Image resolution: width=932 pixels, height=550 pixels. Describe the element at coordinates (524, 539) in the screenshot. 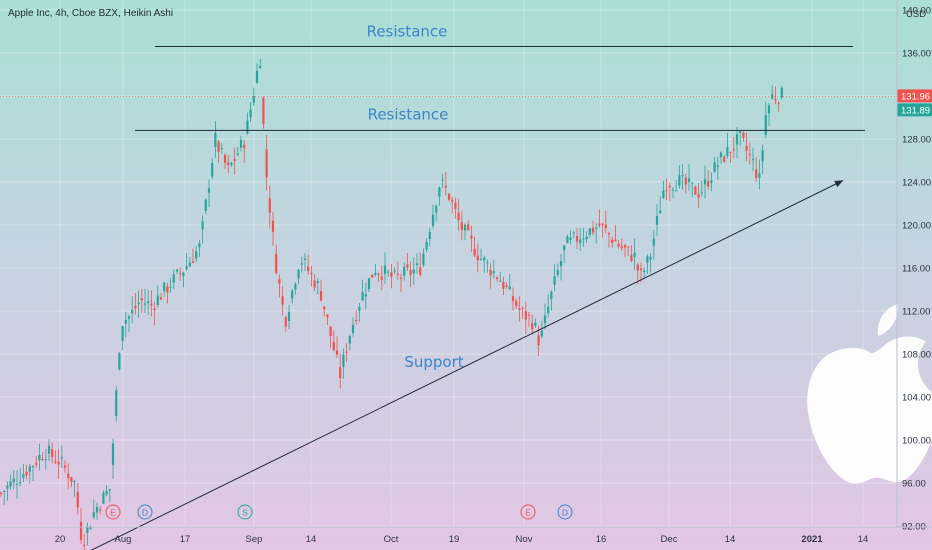

I see `time-tick-label: Nov` at that location.